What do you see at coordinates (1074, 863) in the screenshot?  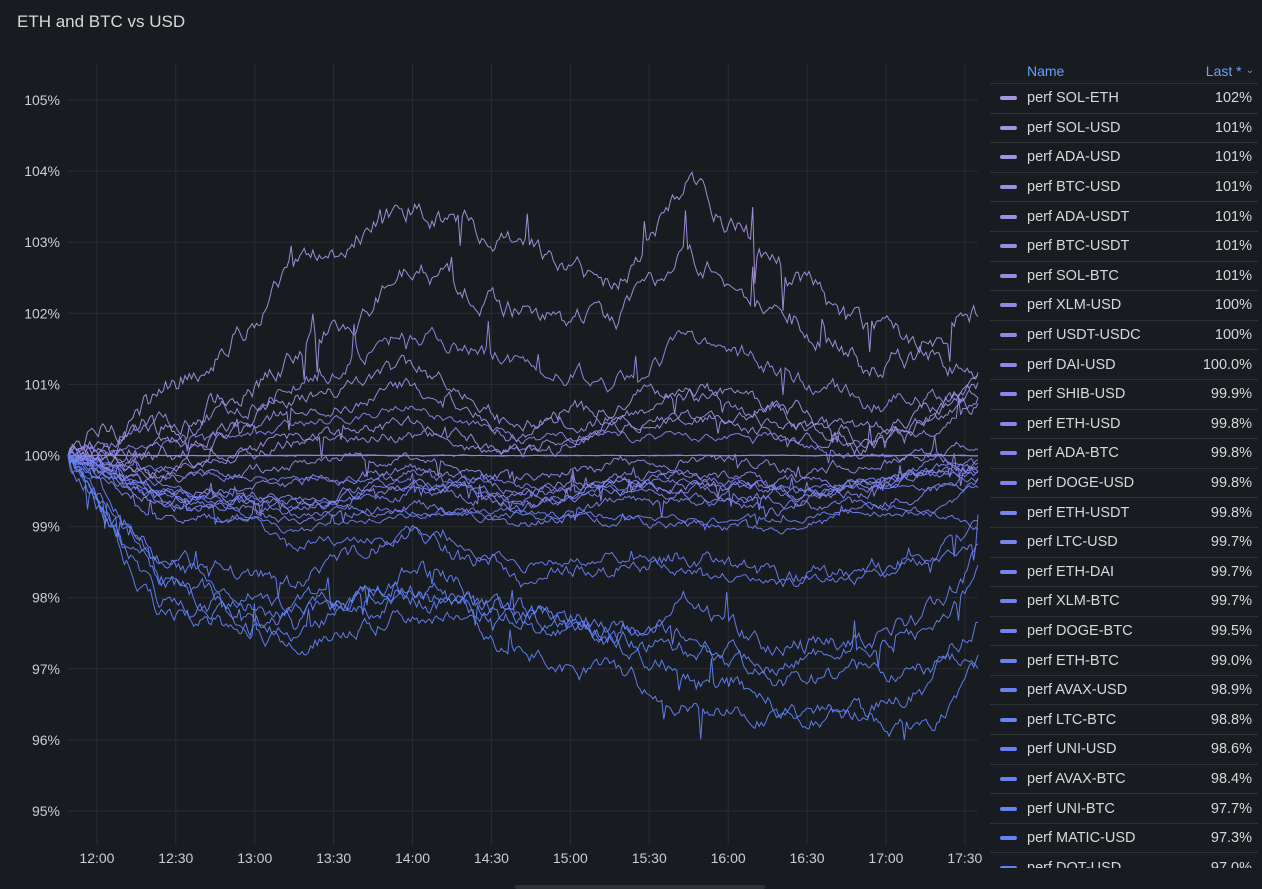 I see `legend-series-name: perf DOT-USD` at bounding box center [1074, 863].